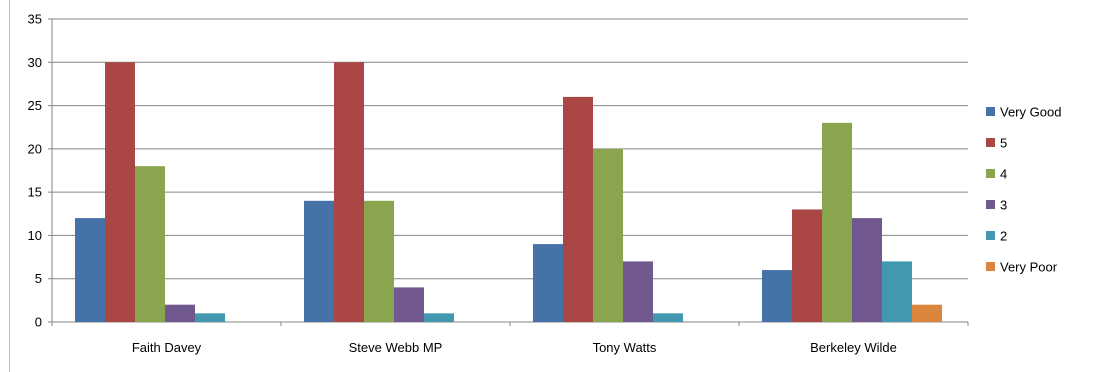  I want to click on legend-item-label: 4, so click(1003, 174).